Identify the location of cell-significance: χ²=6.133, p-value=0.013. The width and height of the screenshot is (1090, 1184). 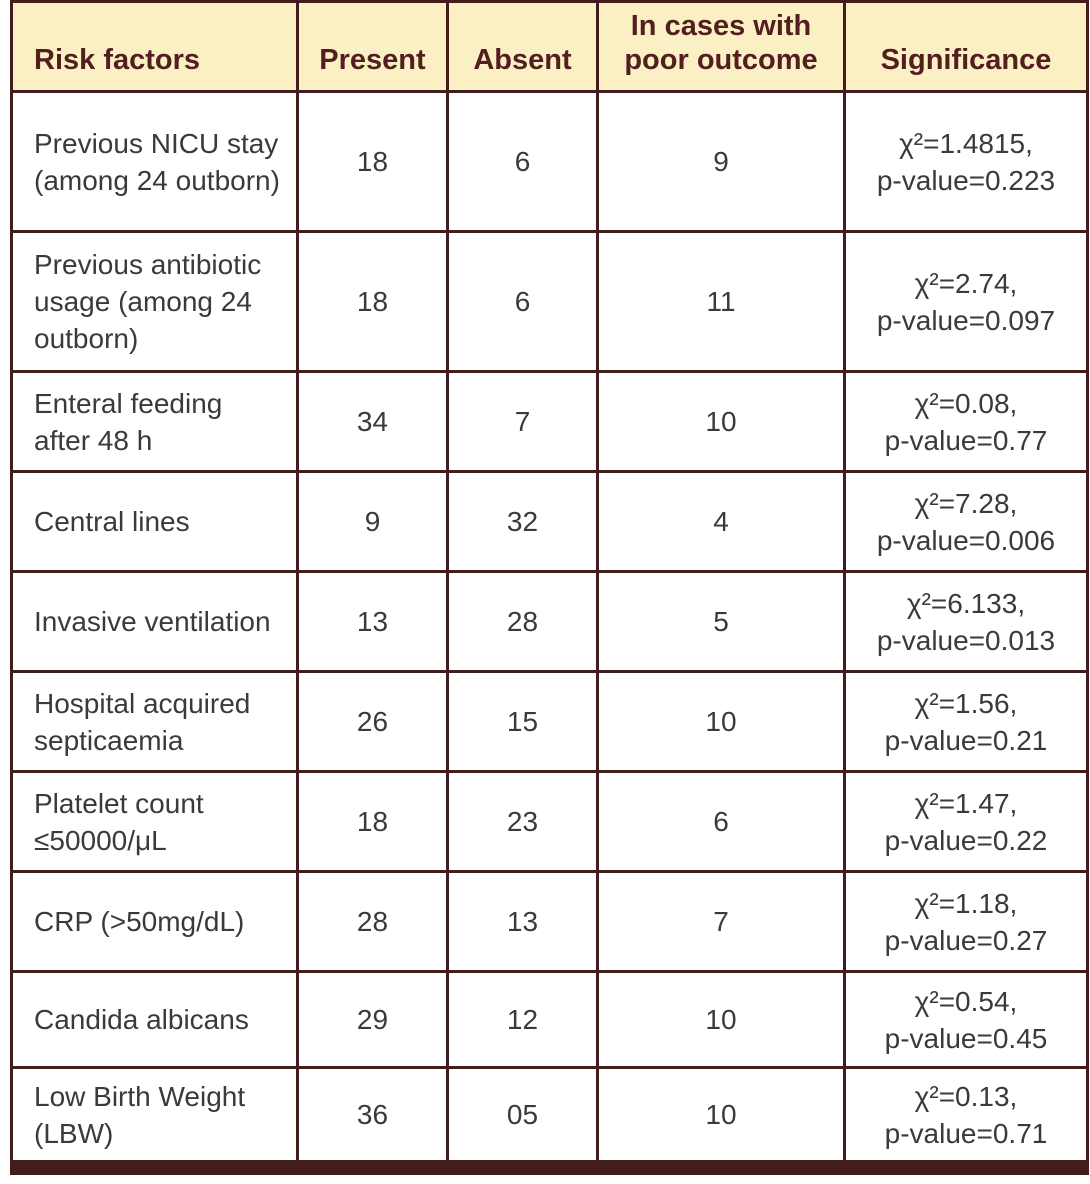
(966, 621).